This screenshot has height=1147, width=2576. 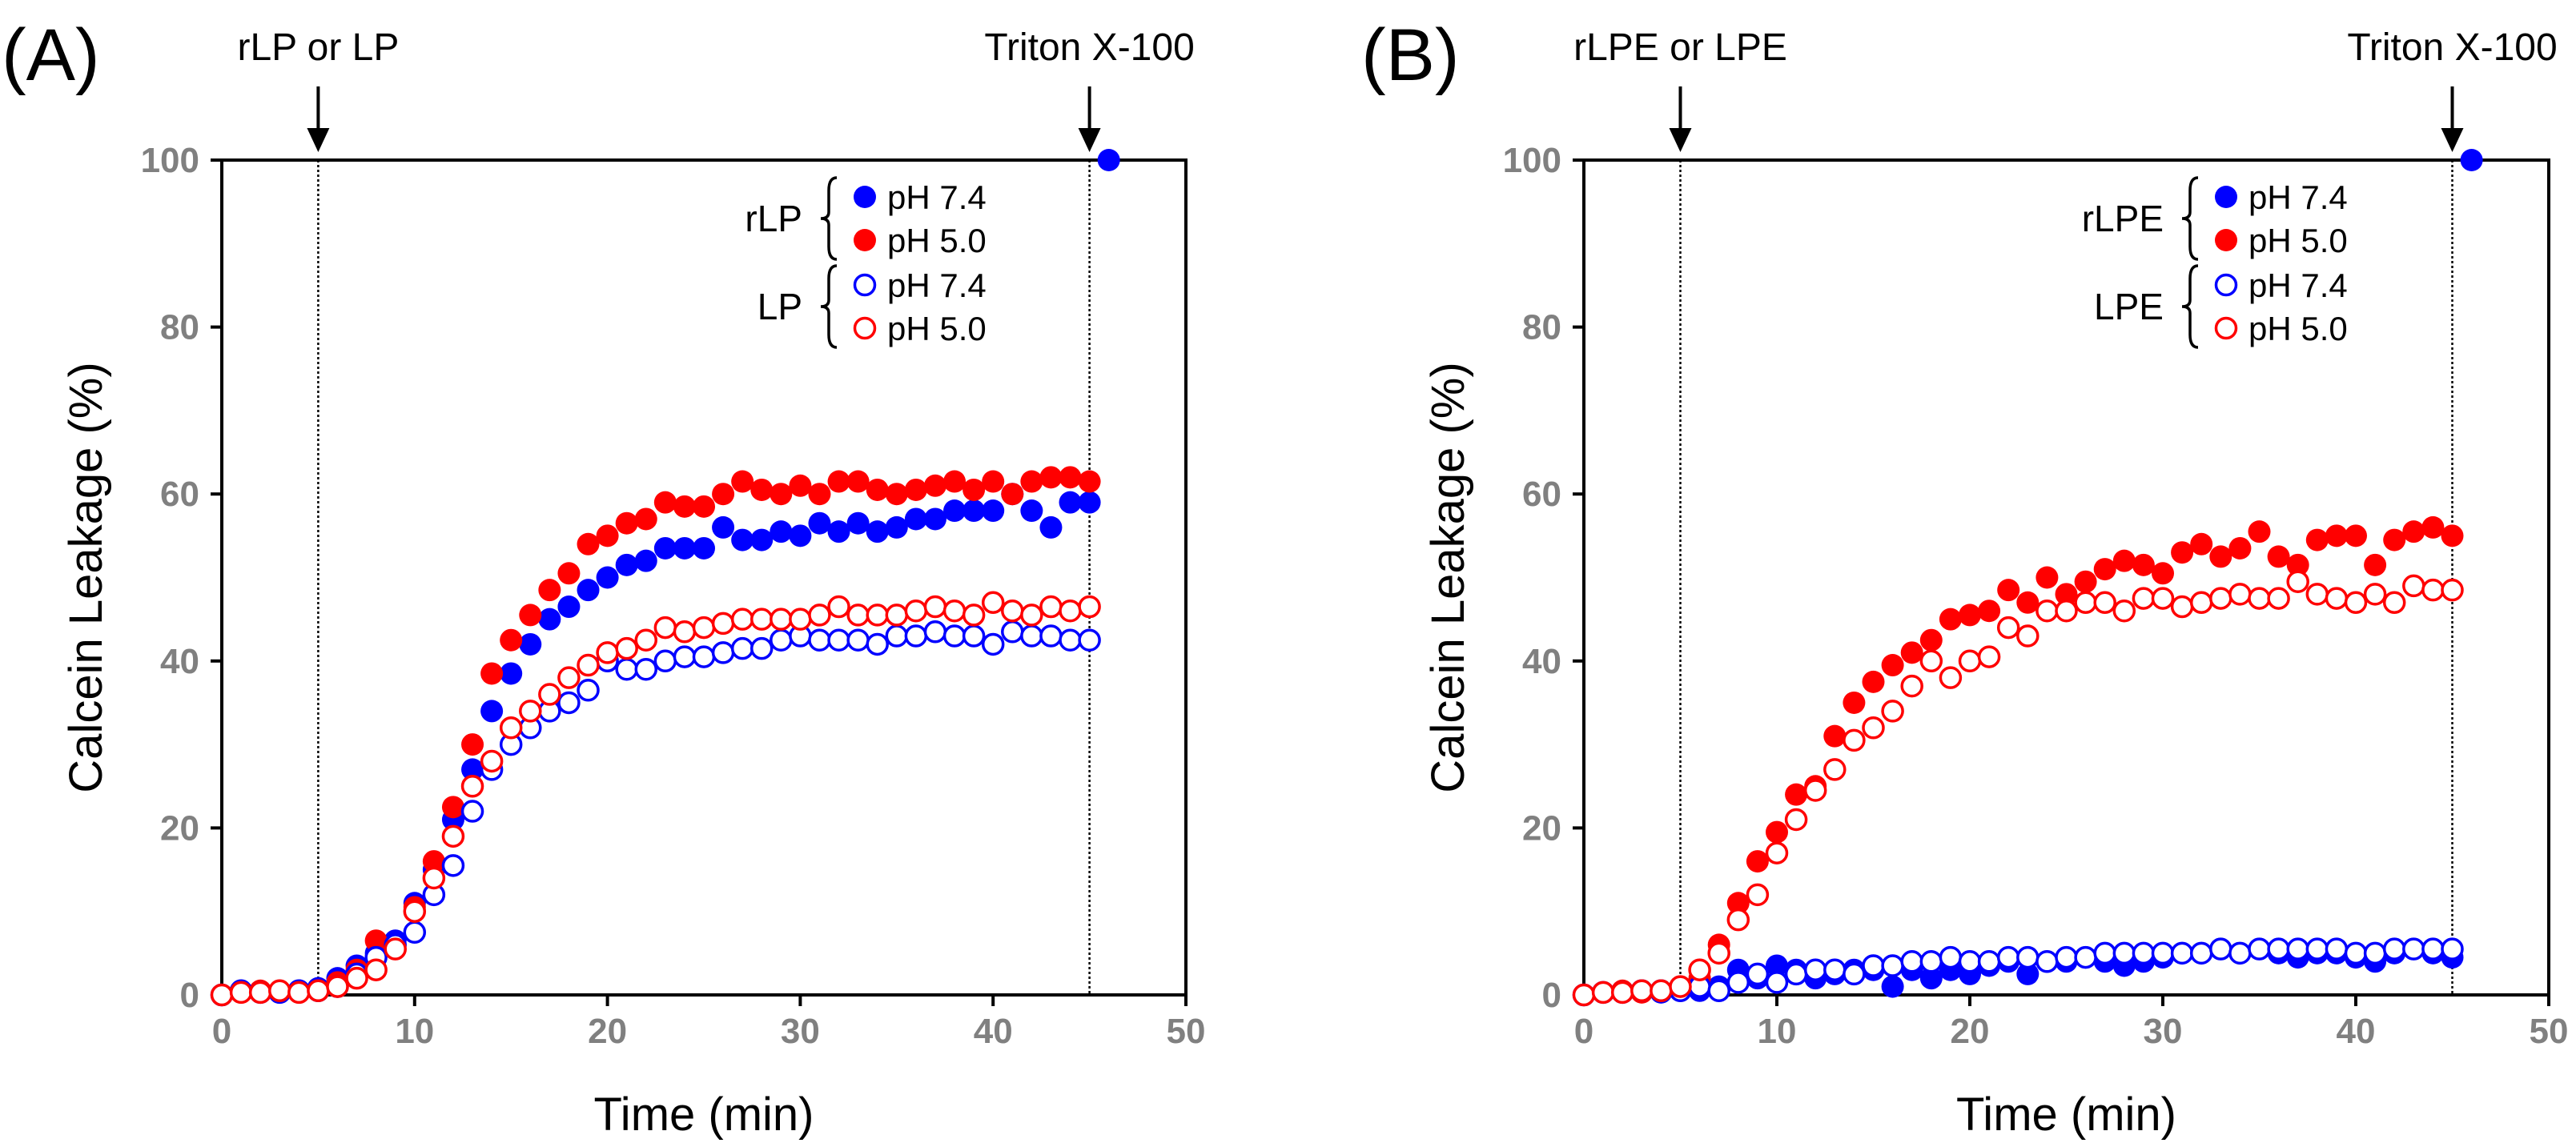 What do you see at coordinates (318, 47) in the screenshot?
I see `annotation-label: rLP or LP` at bounding box center [318, 47].